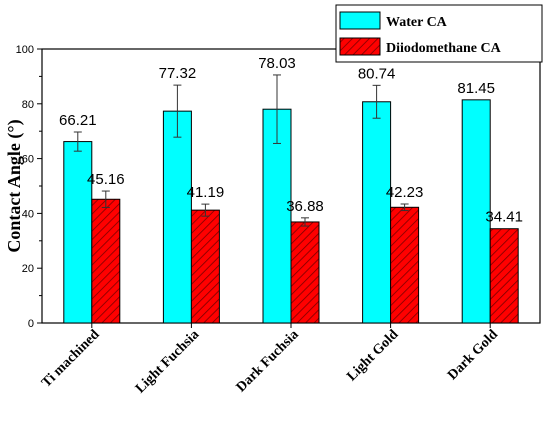 This screenshot has width=550, height=421. What do you see at coordinates (473, 355) in the screenshot?
I see `x-category-label: Dark Gold` at bounding box center [473, 355].